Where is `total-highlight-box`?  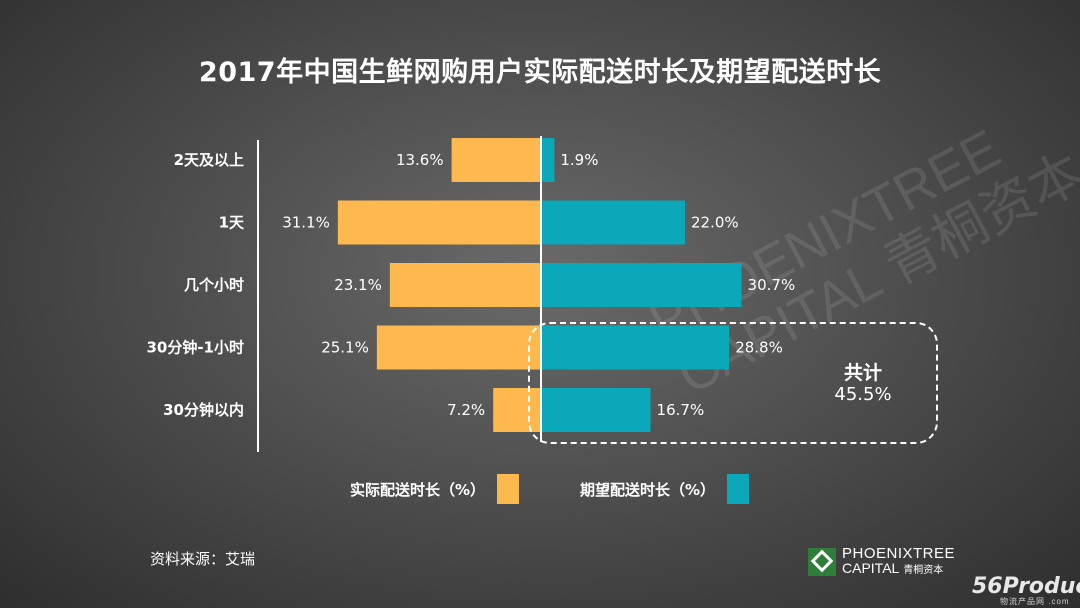 total-highlight-box is located at coordinates (733, 383).